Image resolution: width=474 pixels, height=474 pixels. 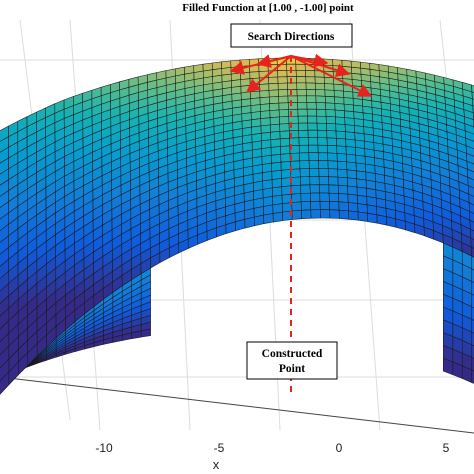 I want to click on search-direction-arrow, so click(x=274, y=61).